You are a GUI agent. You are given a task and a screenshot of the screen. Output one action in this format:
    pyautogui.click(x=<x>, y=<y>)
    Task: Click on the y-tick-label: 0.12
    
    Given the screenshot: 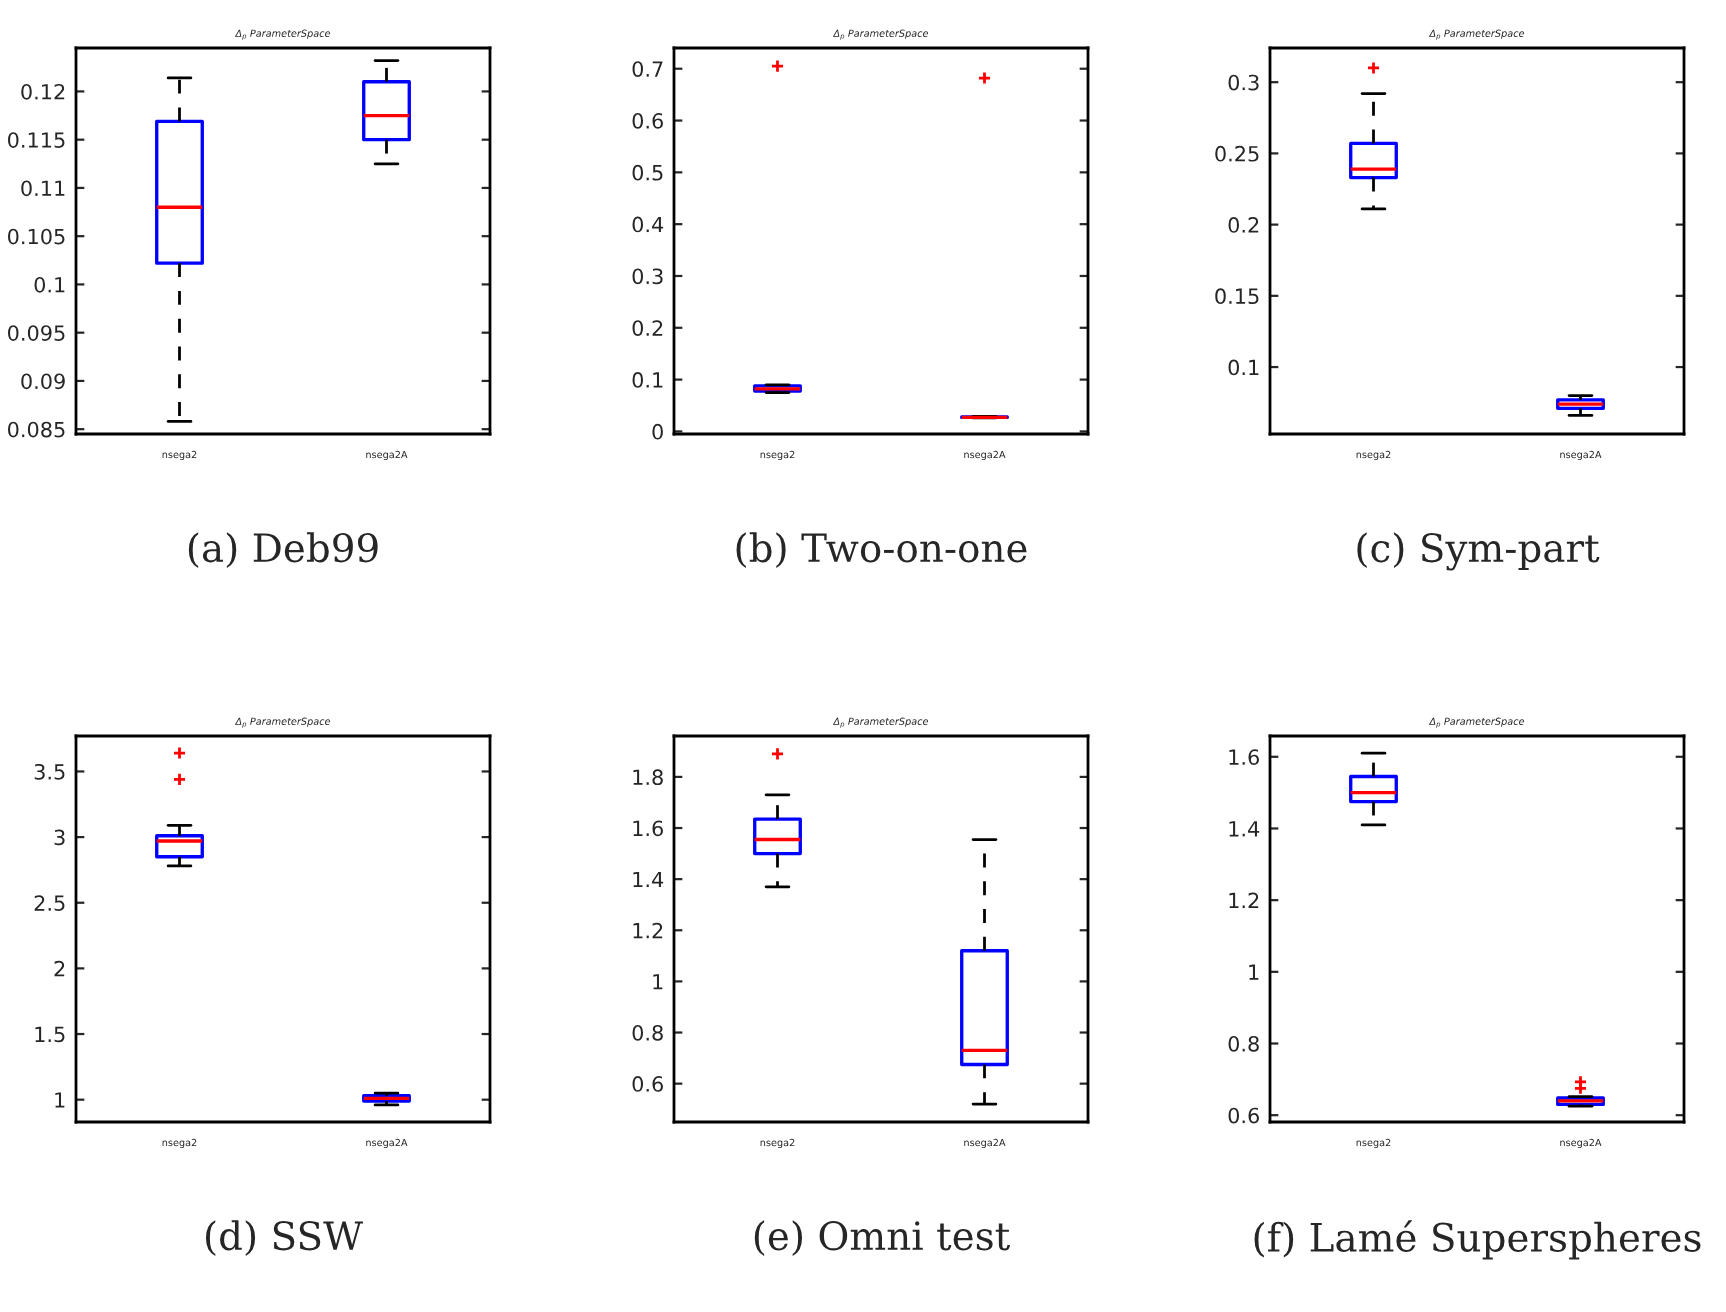 What is the action you would take?
    pyautogui.click(x=43, y=91)
    